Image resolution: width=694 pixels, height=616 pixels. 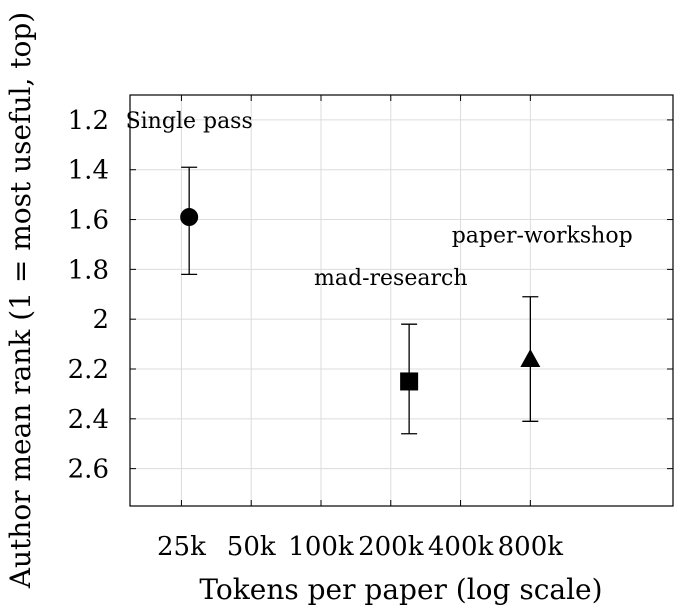 I want to click on triangle-marker, so click(x=530, y=358).